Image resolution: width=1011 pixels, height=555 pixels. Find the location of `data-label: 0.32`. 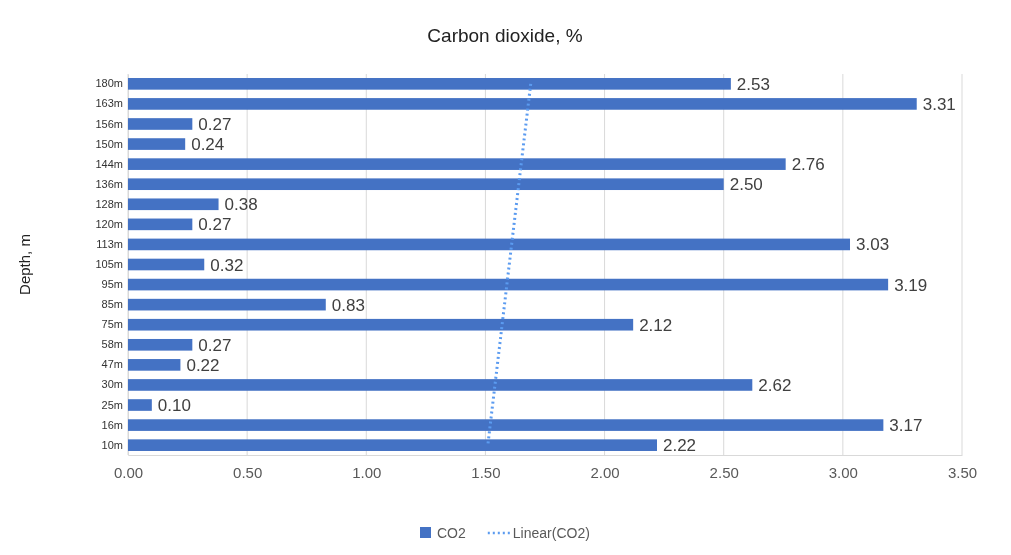

data-label: 0.32 is located at coordinates (227, 265).